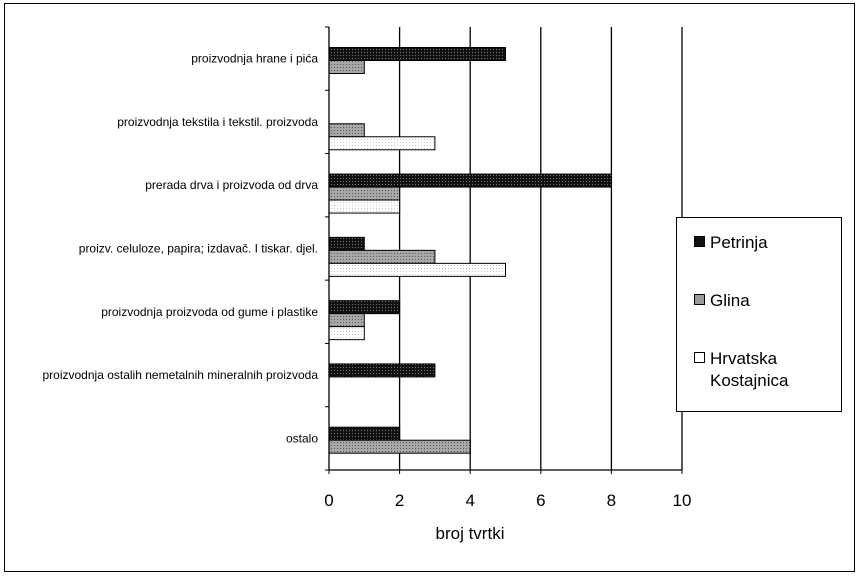 This screenshot has width=861, height=576. I want to click on category-label: ostalo, so click(302, 438).